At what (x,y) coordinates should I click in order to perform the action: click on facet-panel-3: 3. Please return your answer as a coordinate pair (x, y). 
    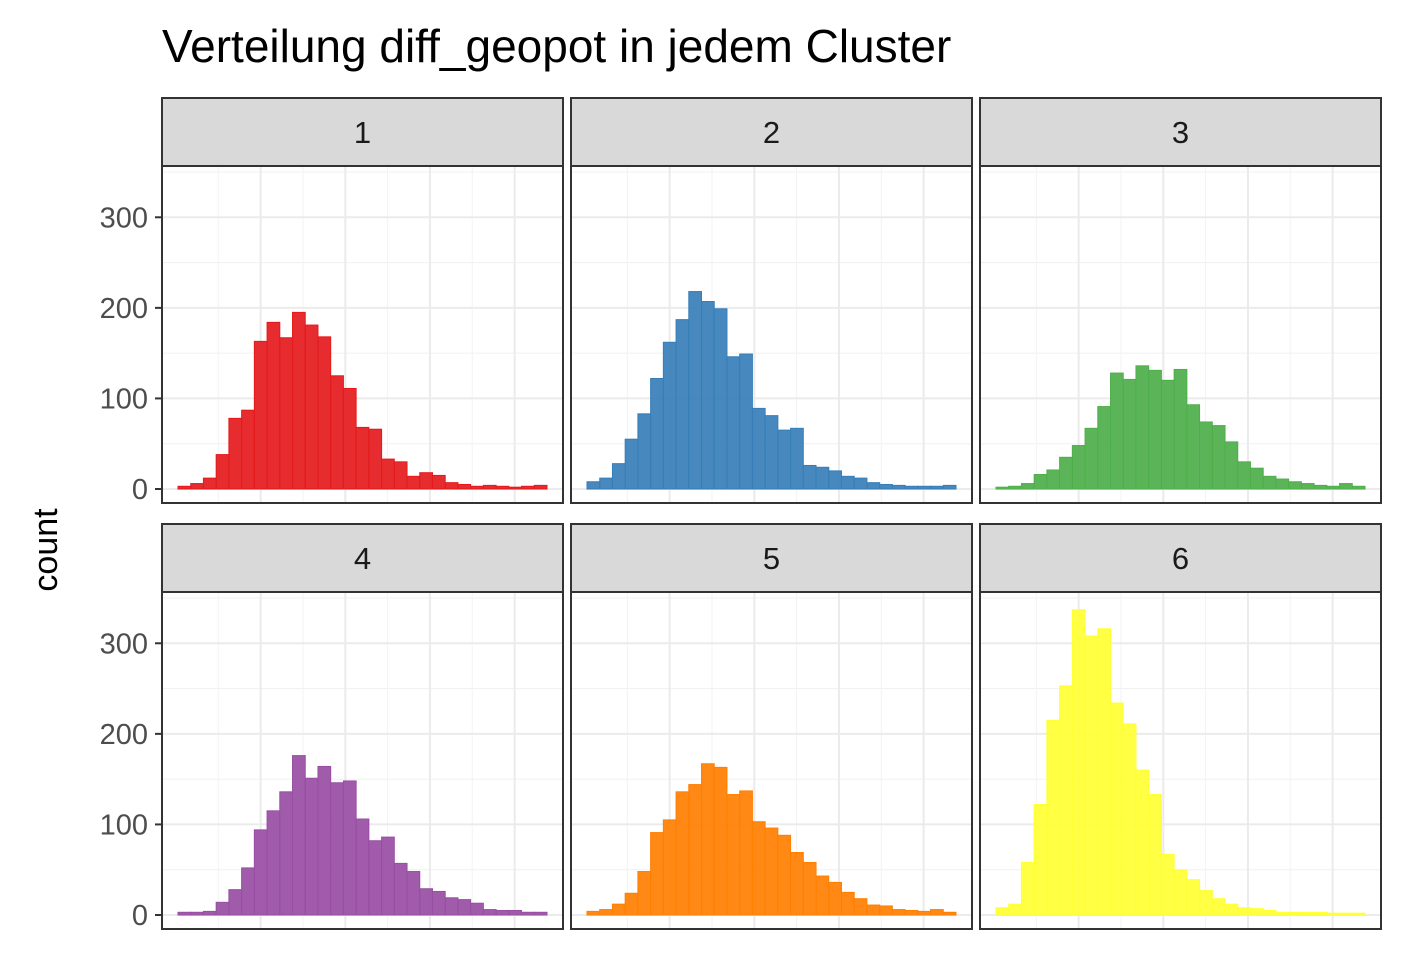
    Looking at the image, I should click on (1180, 300).